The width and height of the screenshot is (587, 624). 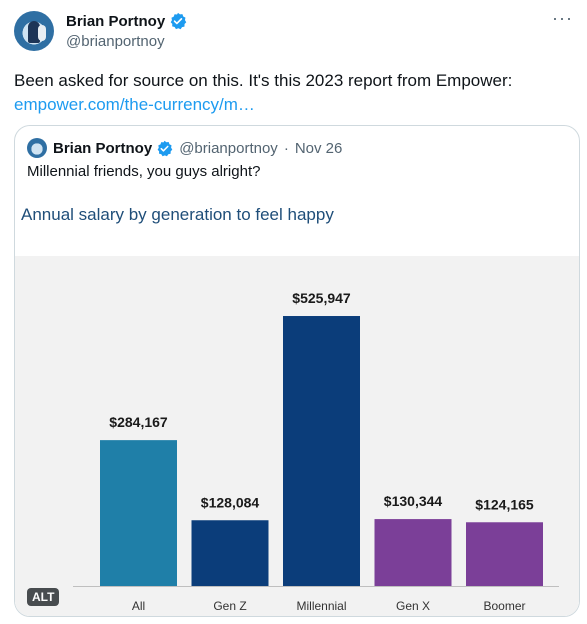 What do you see at coordinates (318, 148) in the screenshot?
I see `quote-date: Nov 26` at bounding box center [318, 148].